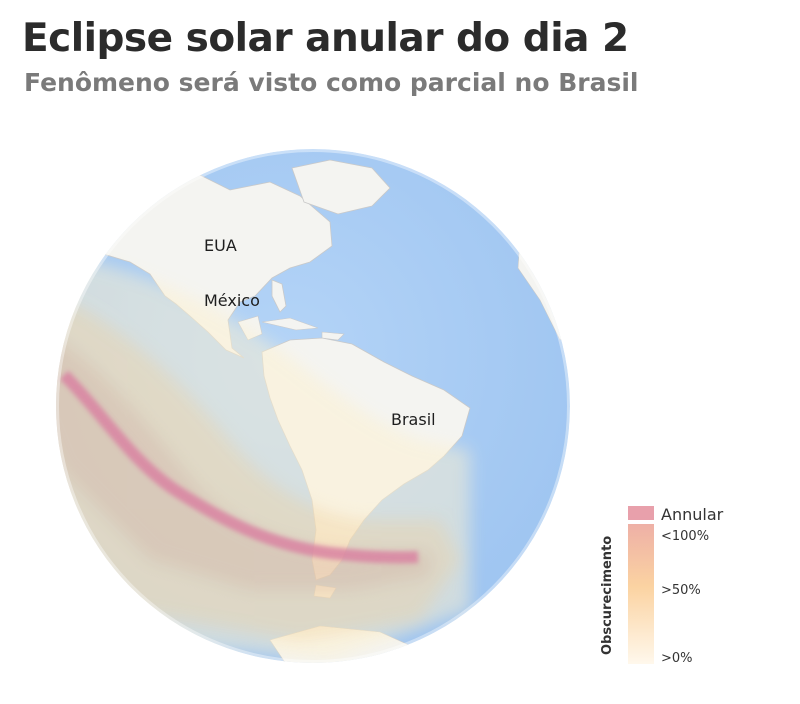 This screenshot has width=800, height=704. What do you see at coordinates (641, 594) in the screenshot?
I see `legend-gradient-bar` at bounding box center [641, 594].